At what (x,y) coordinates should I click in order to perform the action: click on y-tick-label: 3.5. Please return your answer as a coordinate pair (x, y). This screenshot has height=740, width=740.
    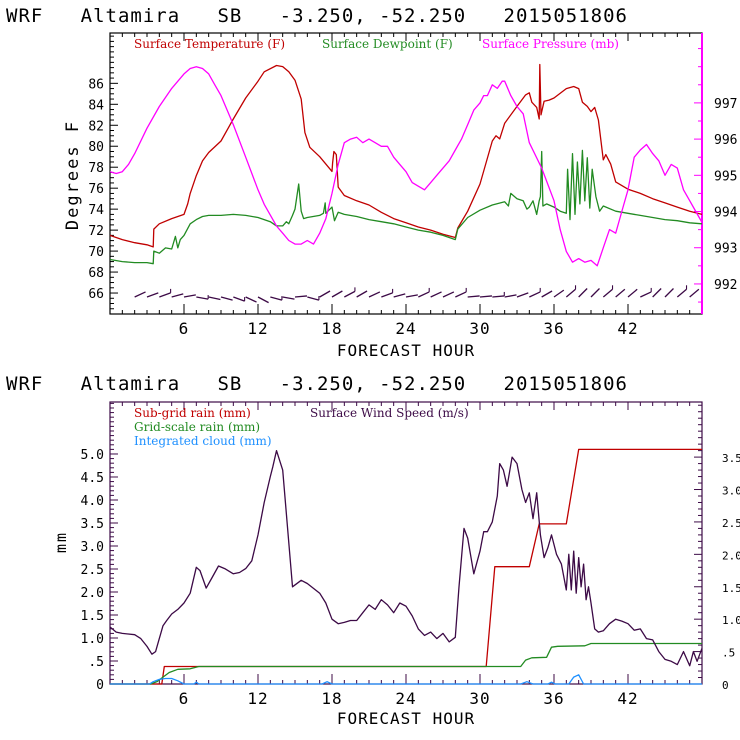
    Looking at the image, I should click on (92, 524).